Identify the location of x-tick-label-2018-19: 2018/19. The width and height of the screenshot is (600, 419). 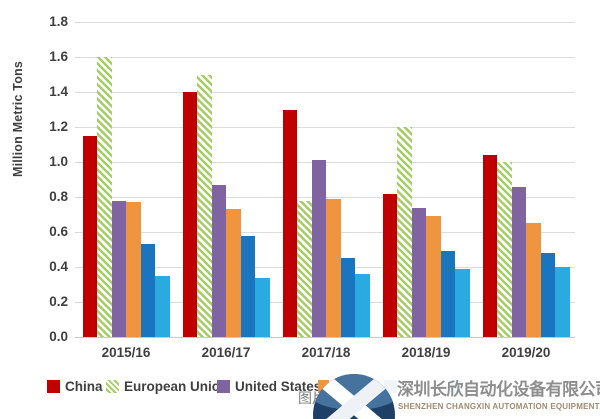
(426, 352).